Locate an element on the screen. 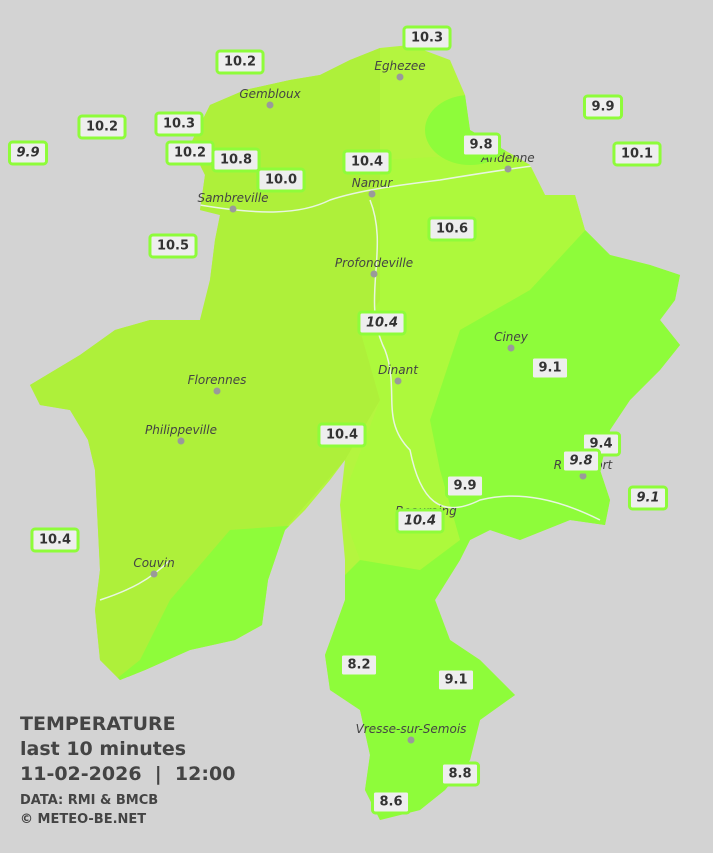 The image size is (713, 853). town-label: Eghezee is located at coordinates (399, 66).